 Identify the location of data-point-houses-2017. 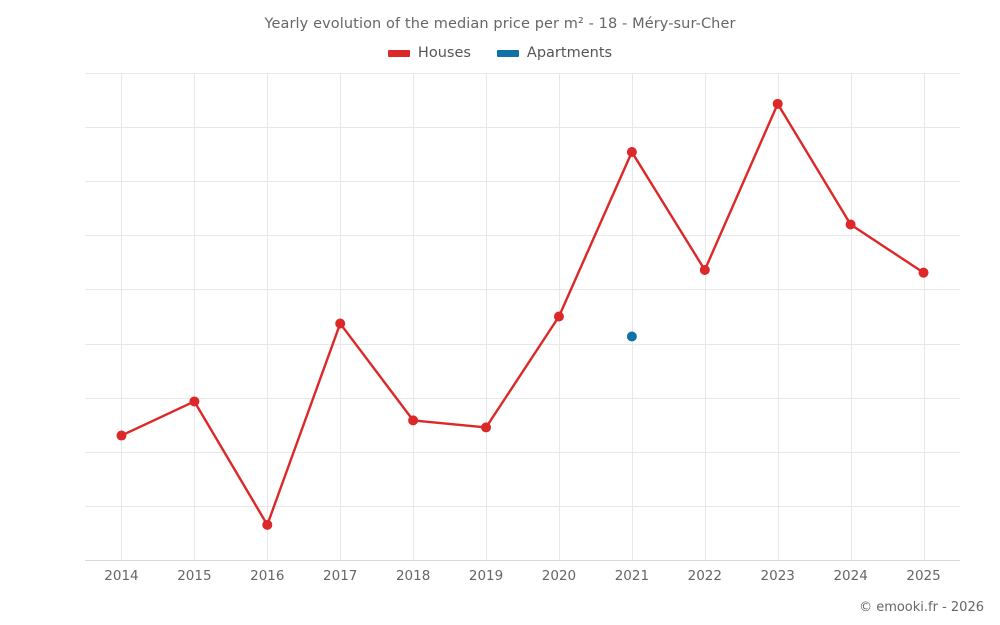
(340, 323).